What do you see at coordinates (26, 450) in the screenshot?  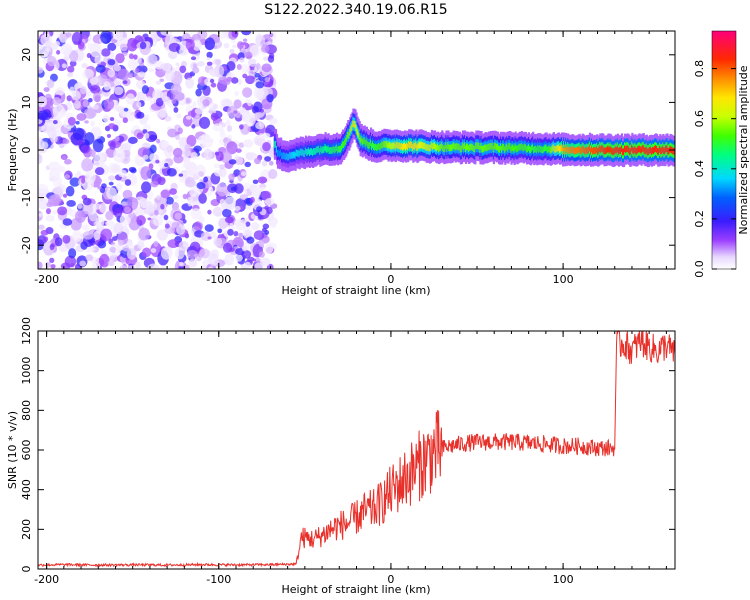 I see `snr-ytick-label: 600` at bounding box center [26, 450].